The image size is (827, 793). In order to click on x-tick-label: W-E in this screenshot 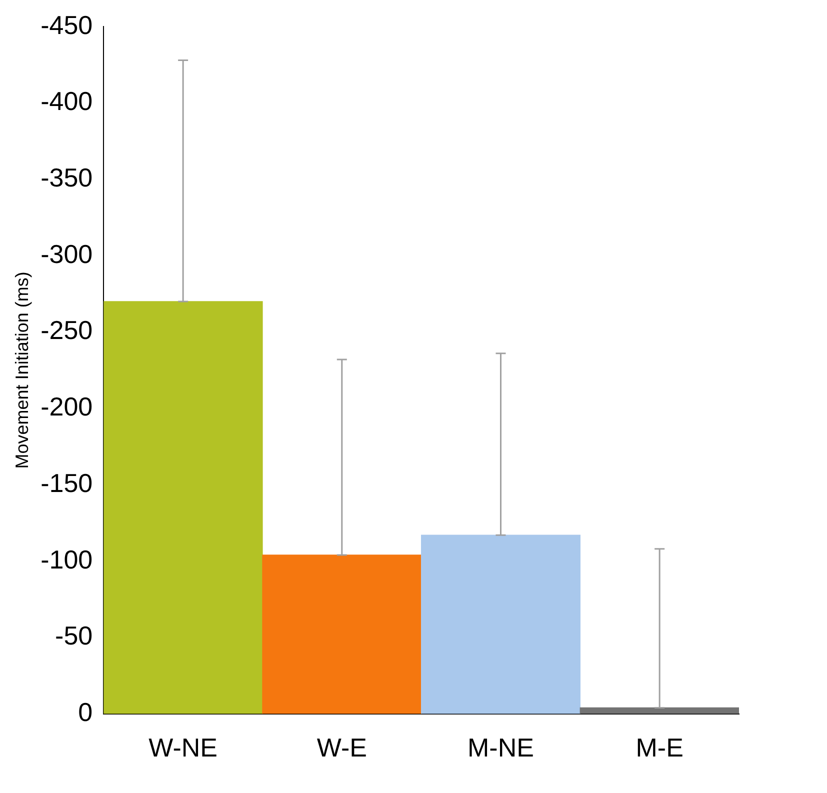, I will do `click(341, 747)`.